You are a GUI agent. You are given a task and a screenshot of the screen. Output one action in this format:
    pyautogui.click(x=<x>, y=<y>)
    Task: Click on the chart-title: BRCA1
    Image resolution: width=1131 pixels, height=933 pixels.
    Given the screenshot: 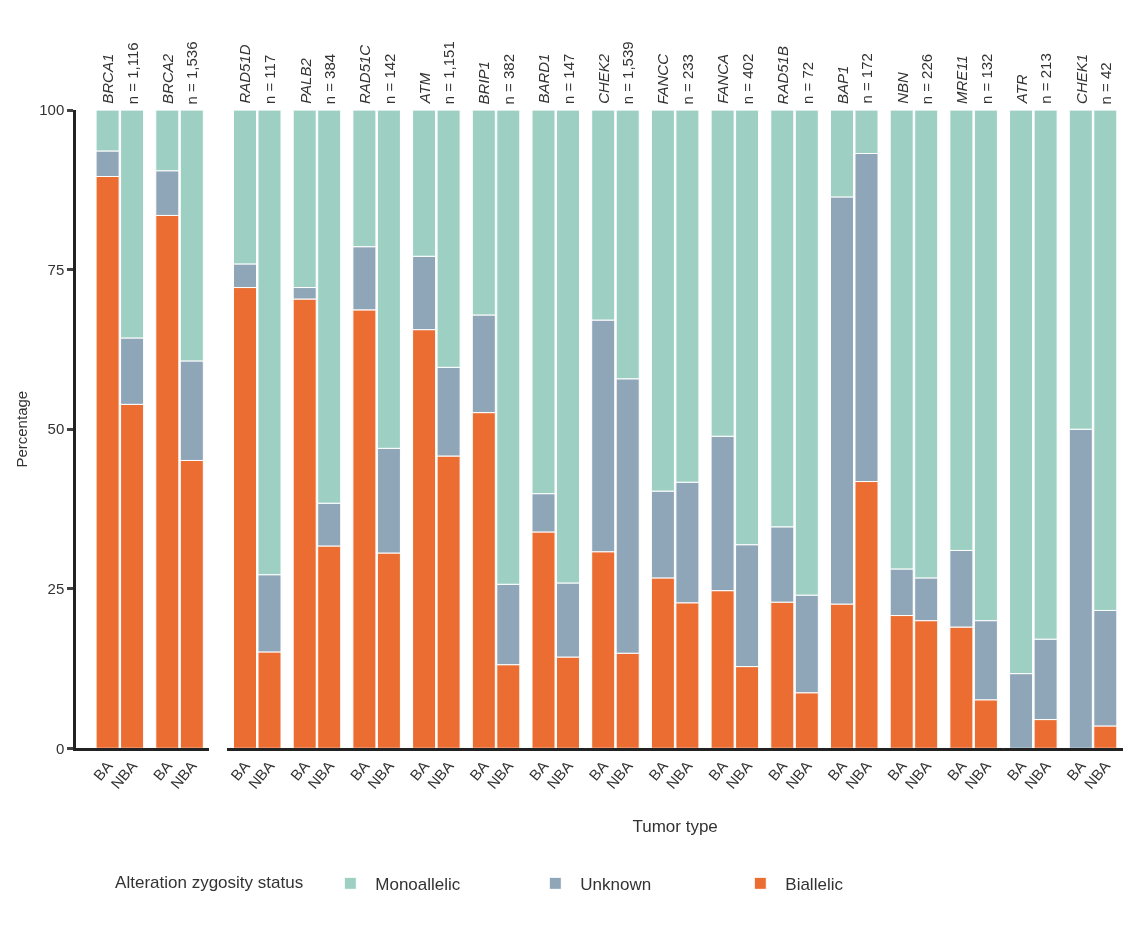 What is the action you would take?
    pyautogui.click(x=108, y=78)
    